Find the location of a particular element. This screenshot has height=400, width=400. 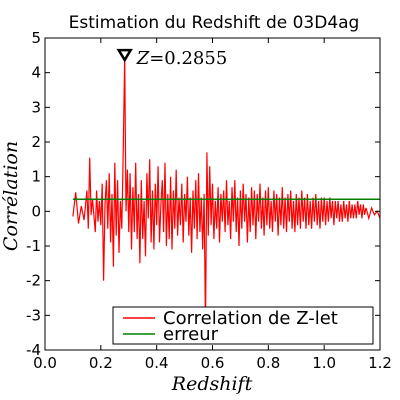

x-tick-label: 0.0 is located at coordinates (45, 363).